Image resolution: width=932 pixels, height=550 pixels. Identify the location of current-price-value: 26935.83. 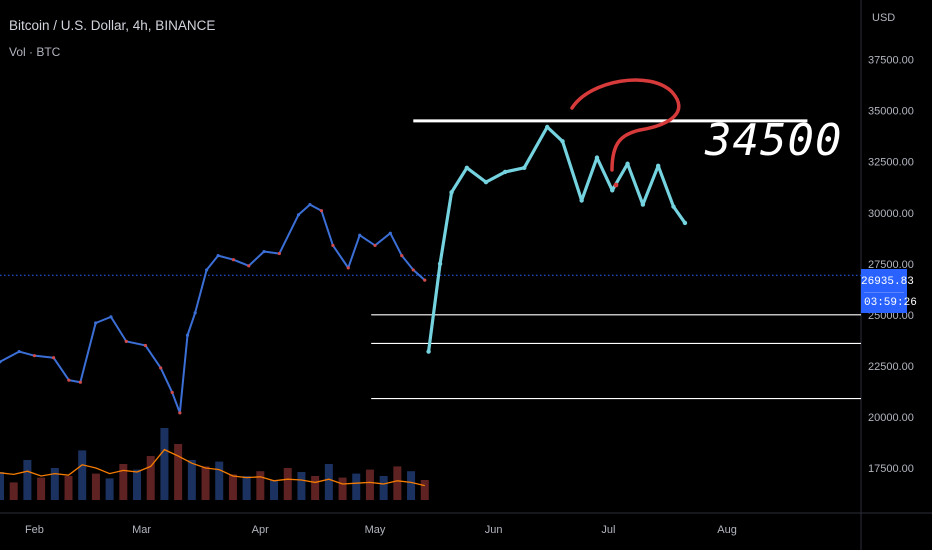
(887, 282).